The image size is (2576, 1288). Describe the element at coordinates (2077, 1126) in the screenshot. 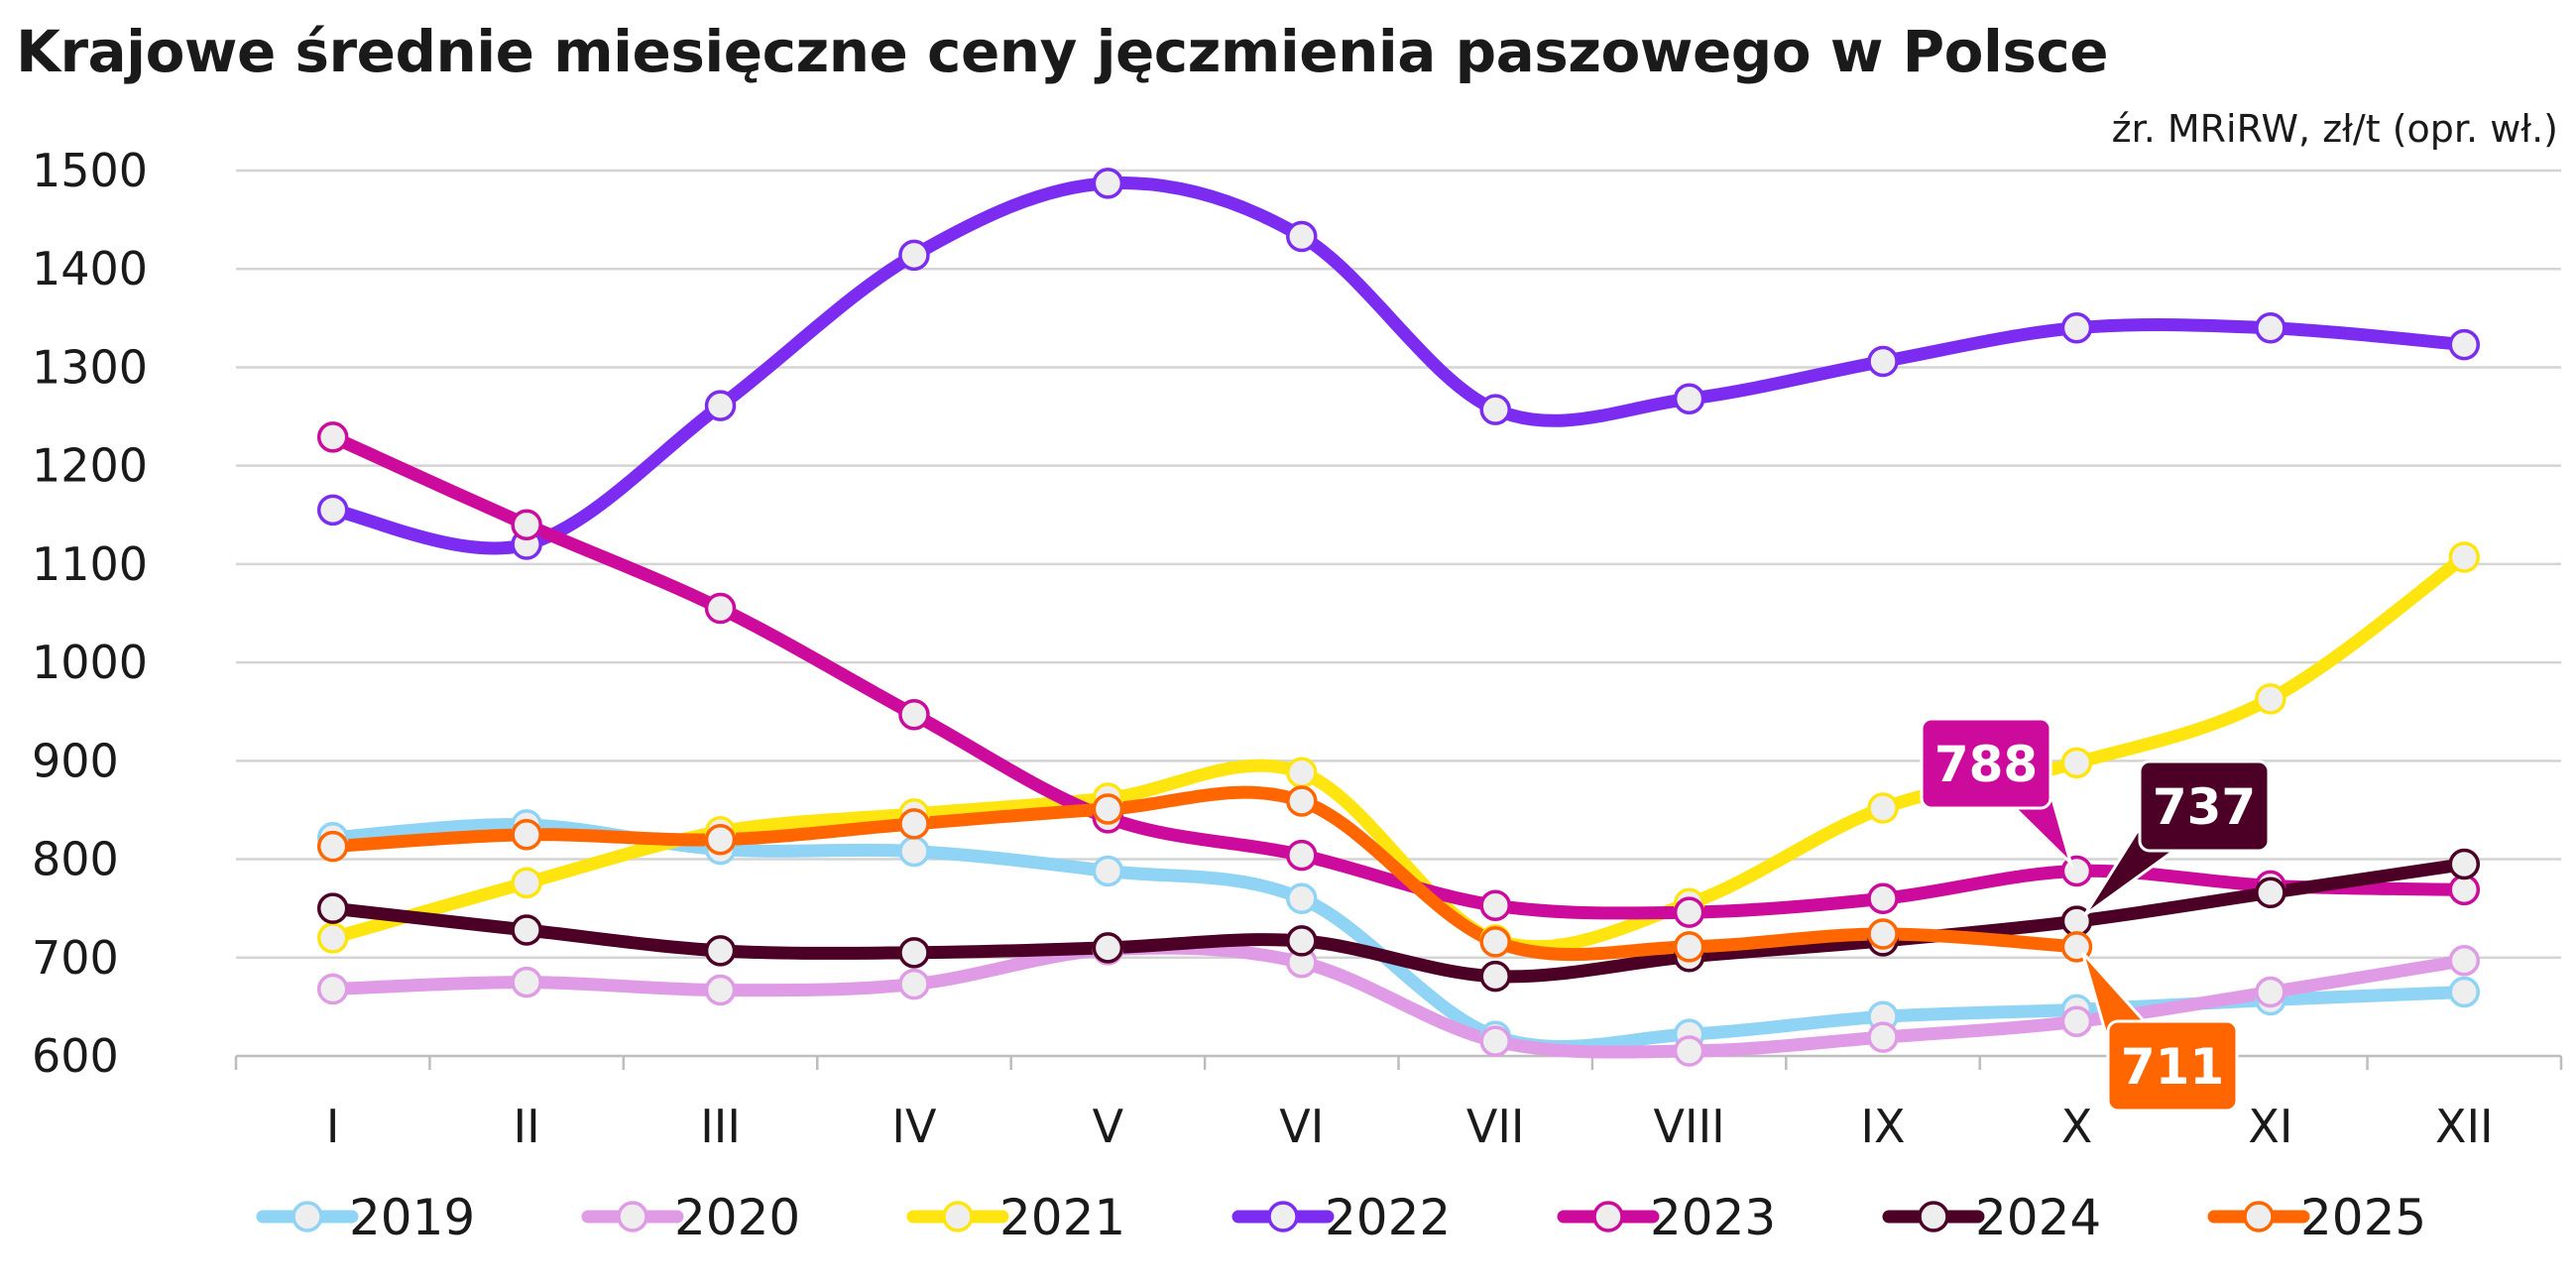

I see `x-tick-label: X` at that location.